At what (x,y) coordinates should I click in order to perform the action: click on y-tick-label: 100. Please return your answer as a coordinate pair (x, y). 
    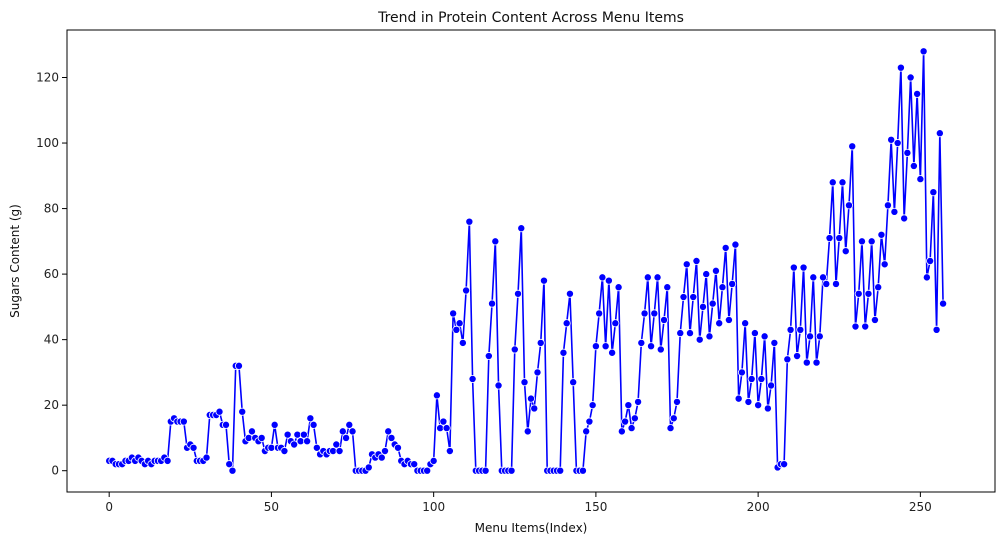
    Looking at the image, I should click on (47, 143).